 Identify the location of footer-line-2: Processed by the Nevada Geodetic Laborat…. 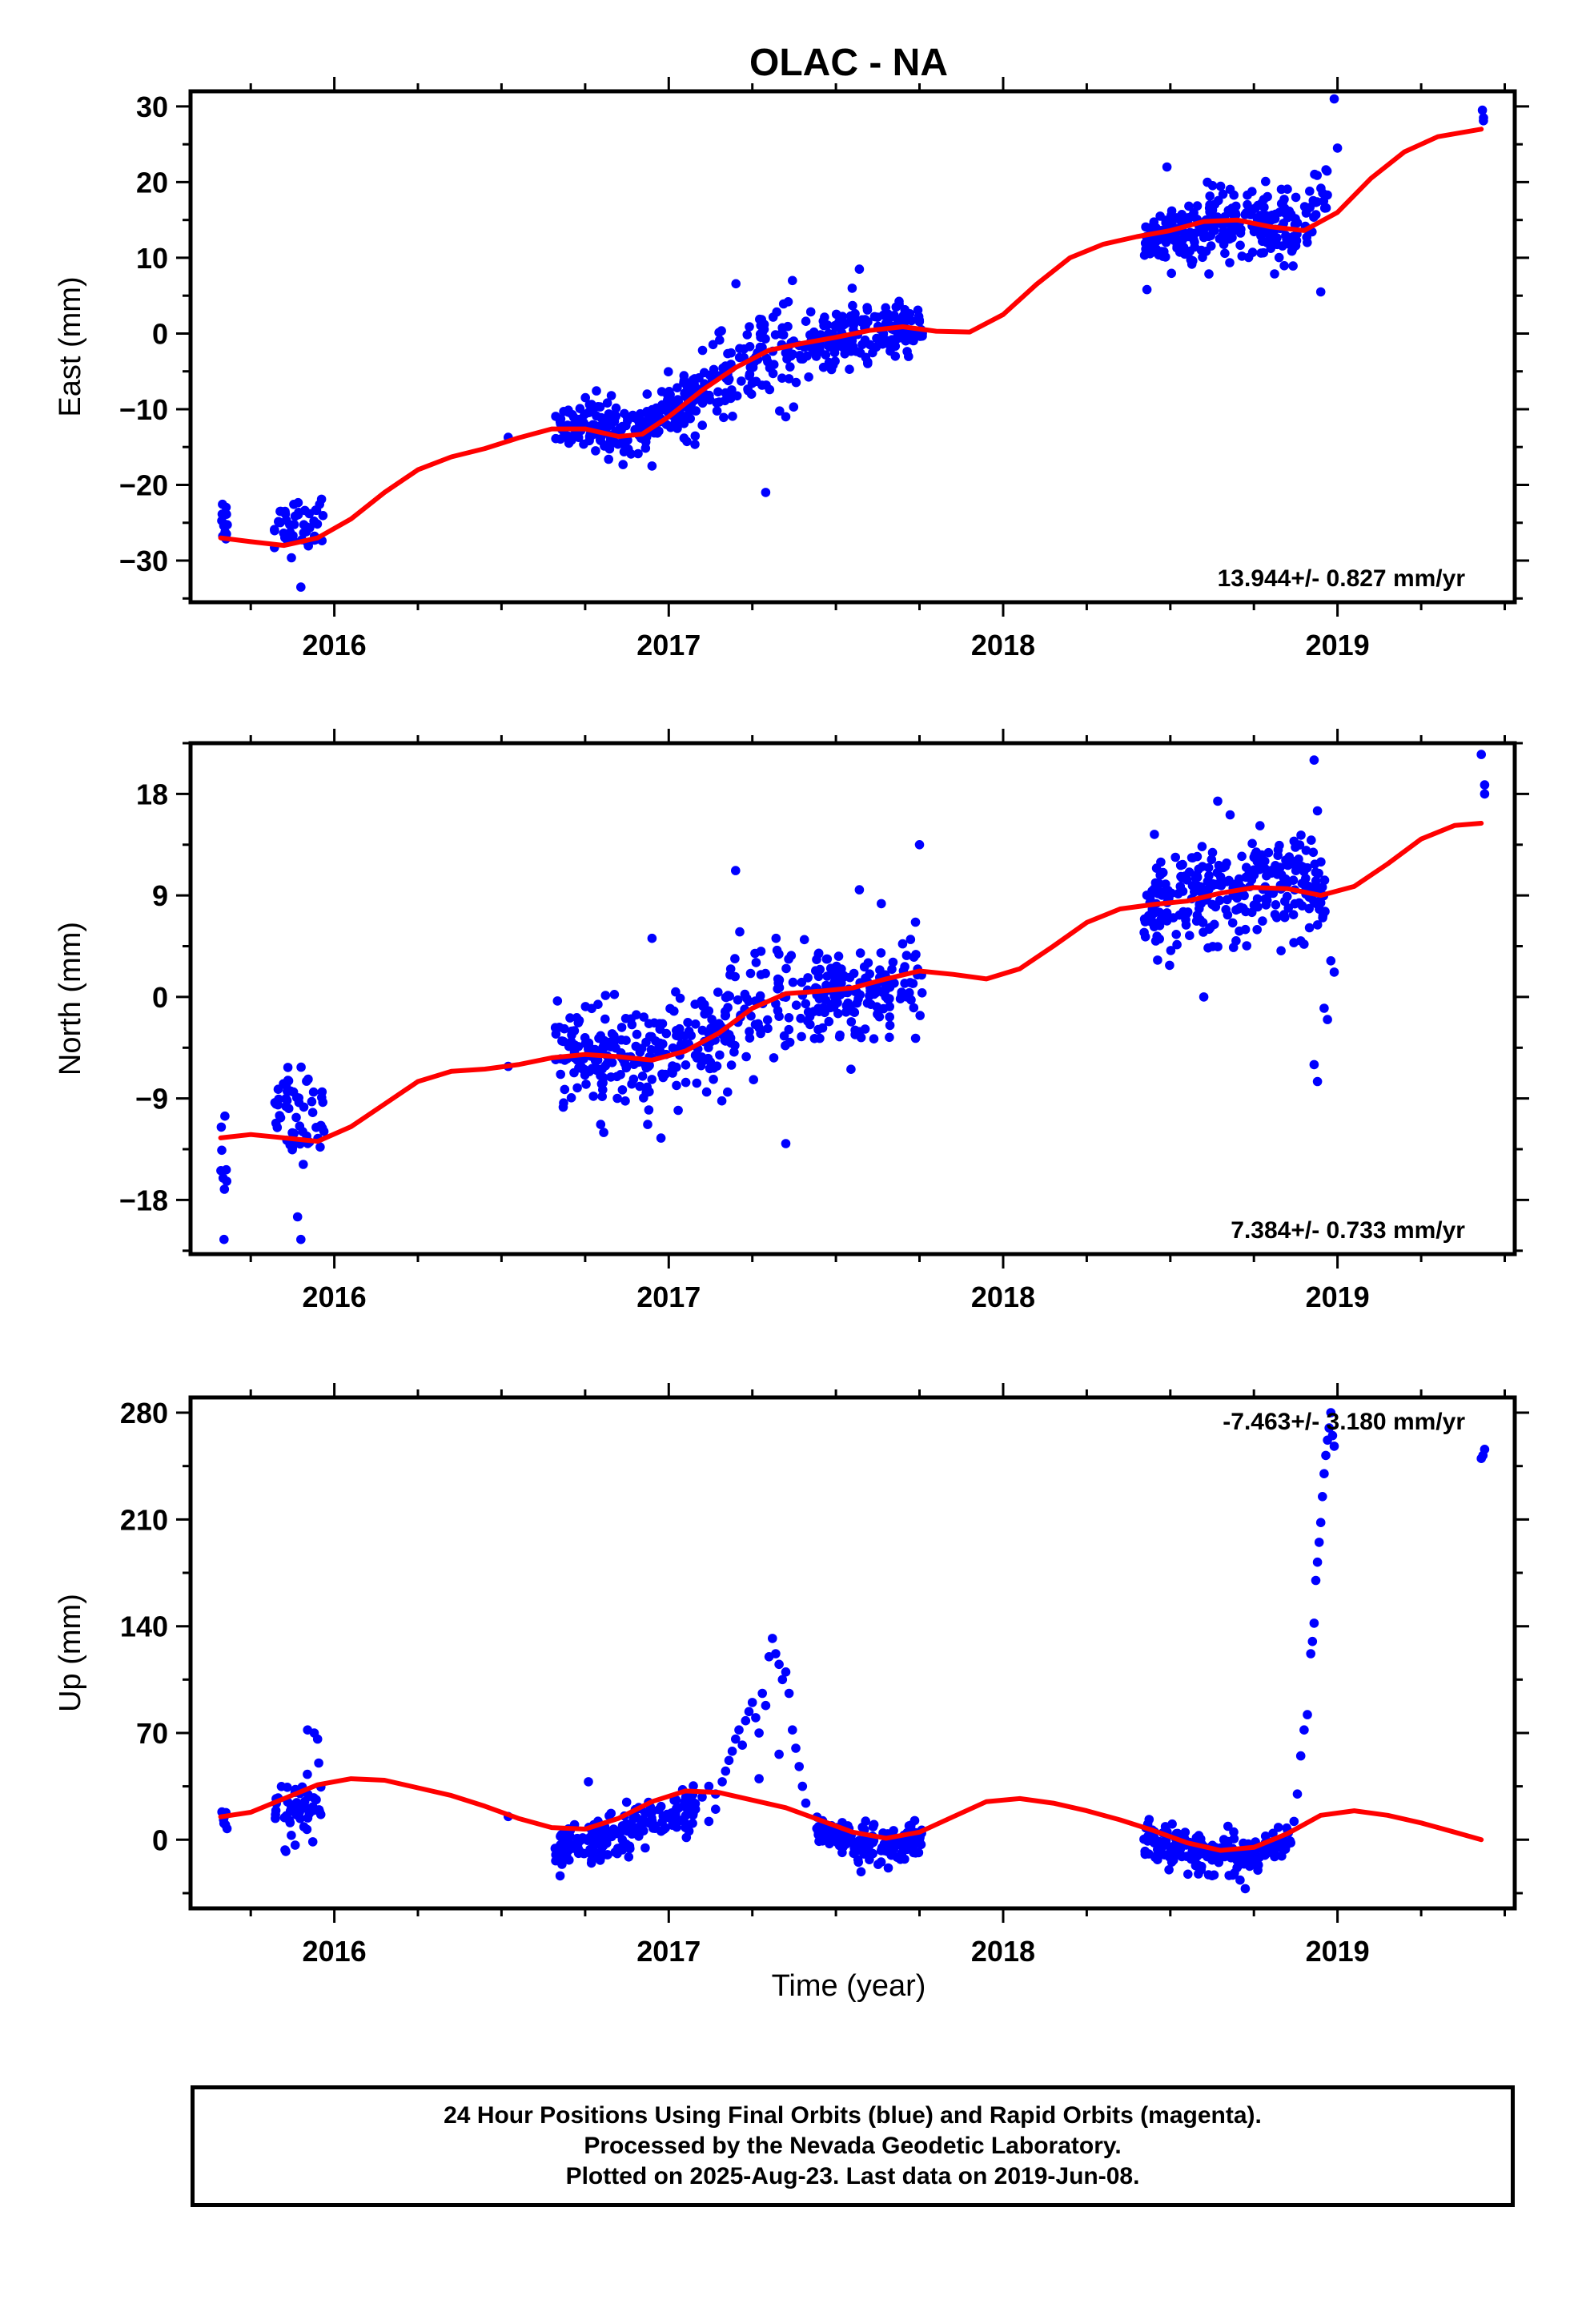
(853, 2146).